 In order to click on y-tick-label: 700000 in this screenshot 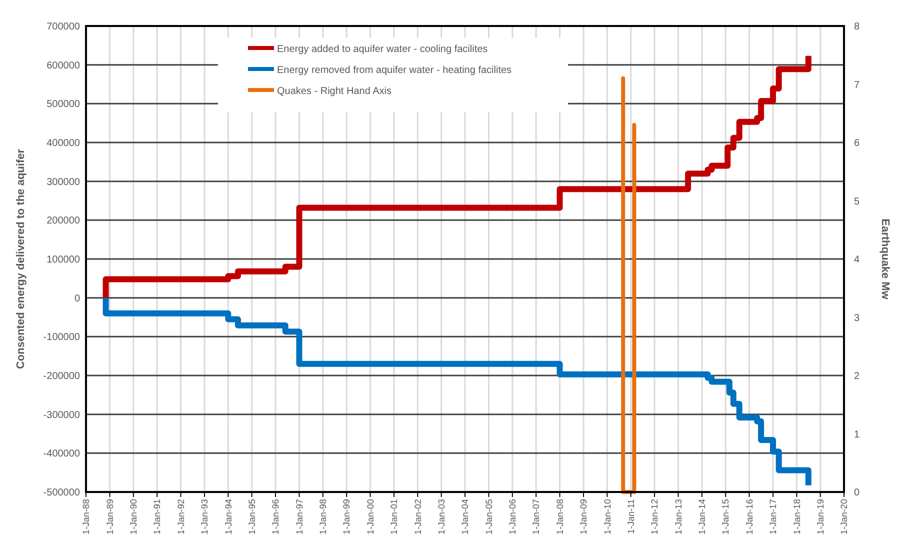, I will do `click(63, 27)`.